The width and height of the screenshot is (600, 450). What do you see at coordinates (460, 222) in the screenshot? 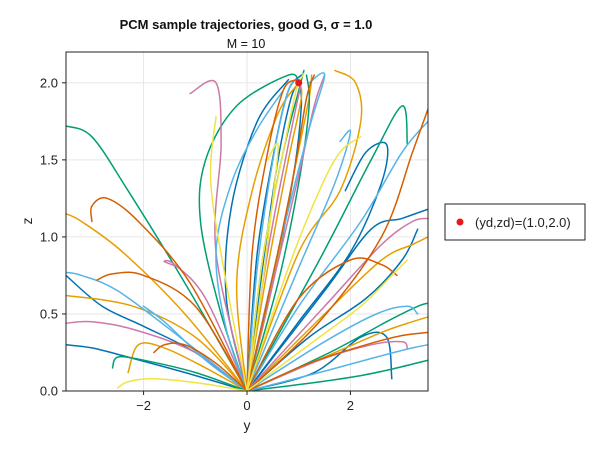
I see `legend-marker` at bounding box center [460, 222].